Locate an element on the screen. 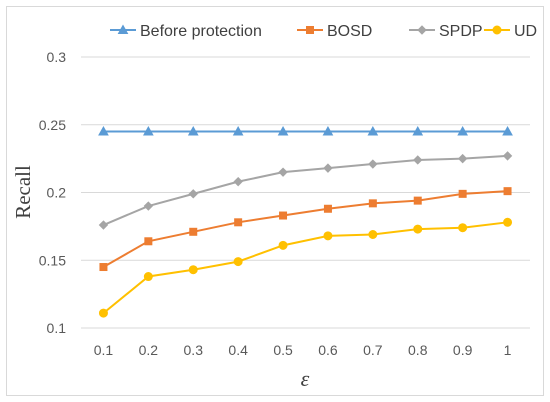  x-tick-label: 1 is located at coordinates (508, 350).